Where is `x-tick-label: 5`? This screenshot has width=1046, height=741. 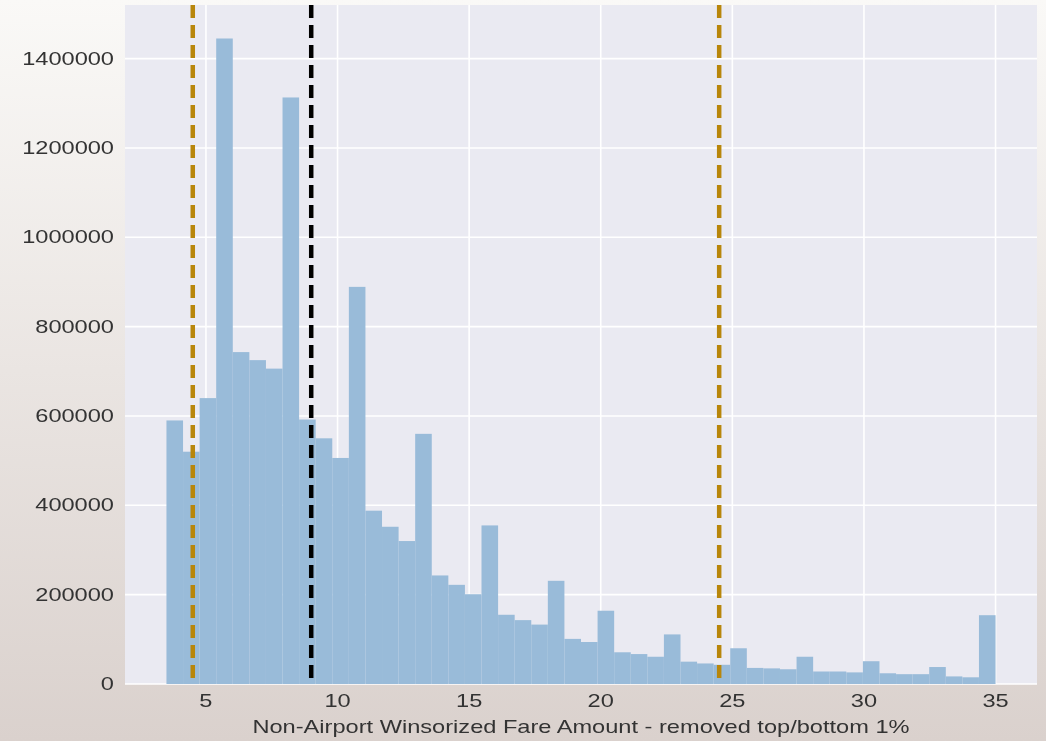 x-tick-label: 5 is located at coordinates (206, 701).